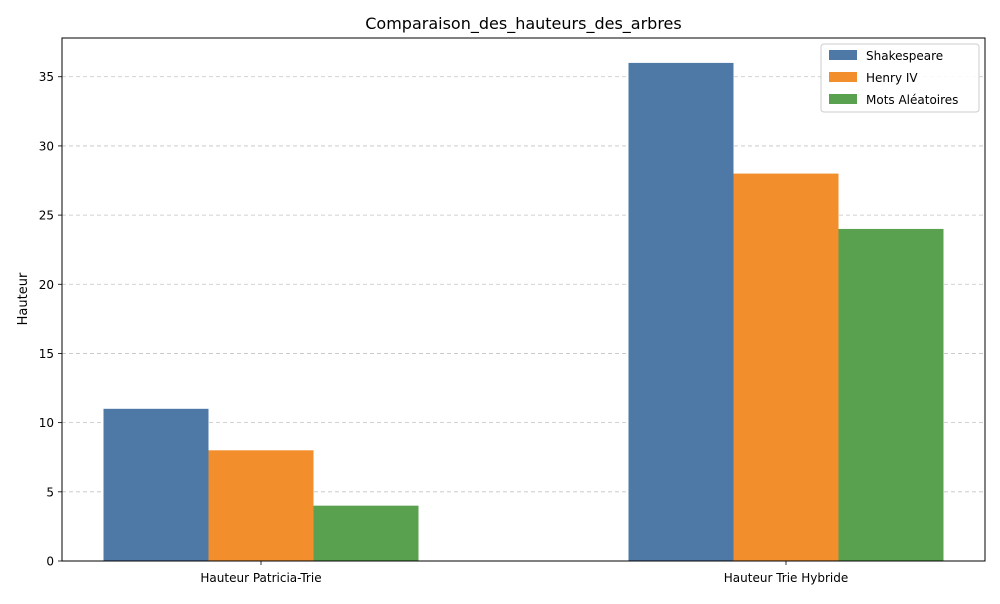 Image resolution: width=1000 pixels, height=604 pixels. Describe the element at coordinates (50, 492) in the screenshot. I see `y-tick-label: 5` at that location.